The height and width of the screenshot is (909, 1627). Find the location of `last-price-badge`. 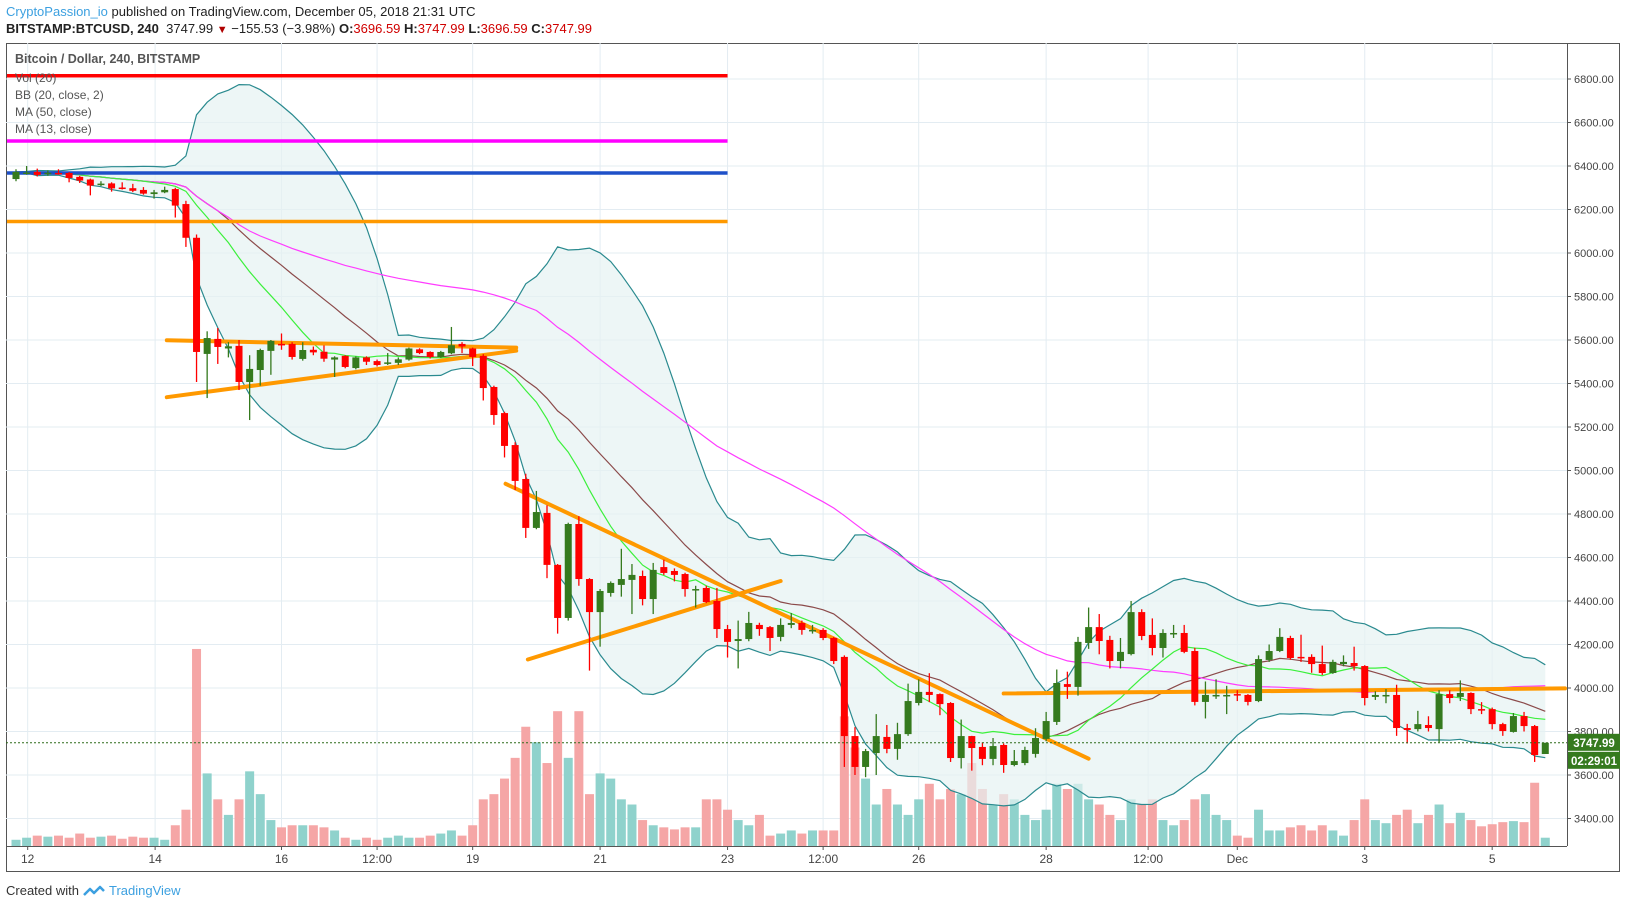

last-price-badge is located at coordinates (1594, 742).